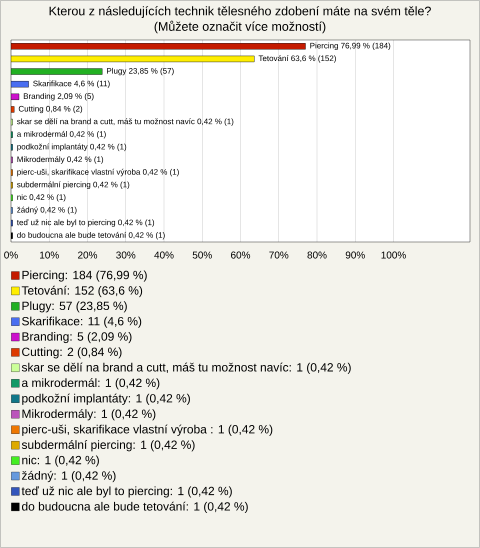 The width and height of the screenshot is (480, 548). Describe the element at coordinates (240, 255) in the screenshot. I see `x-tick-label: 60%` at that location.